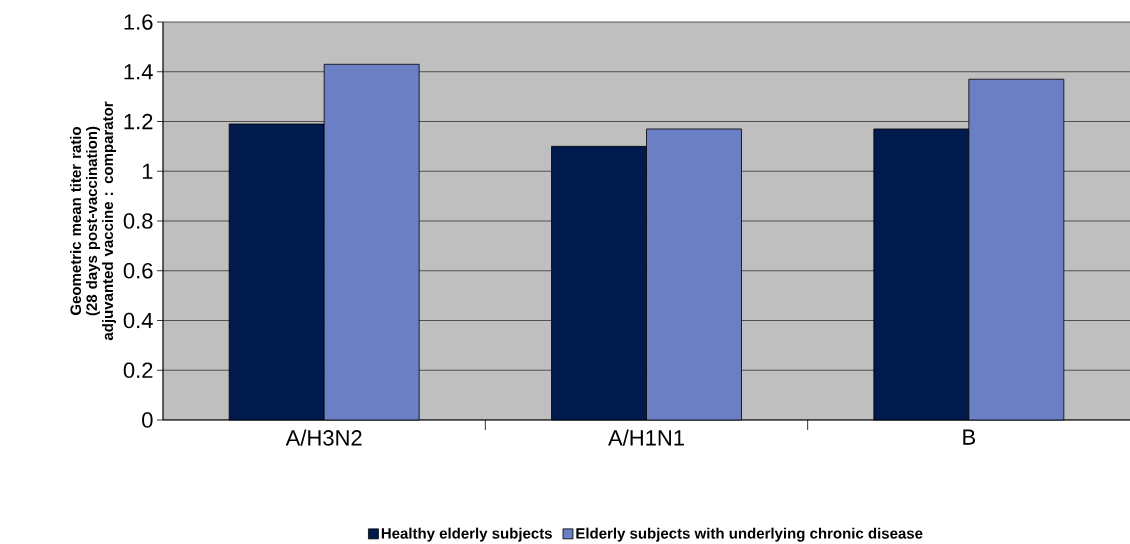 The width and height of the screenshot is (1130, 544). I want to click on y-axis-title: Geometric mean titer ratio (28 days post-vaccination) adjuvanted vaccine : comparator, so click(93, 221).